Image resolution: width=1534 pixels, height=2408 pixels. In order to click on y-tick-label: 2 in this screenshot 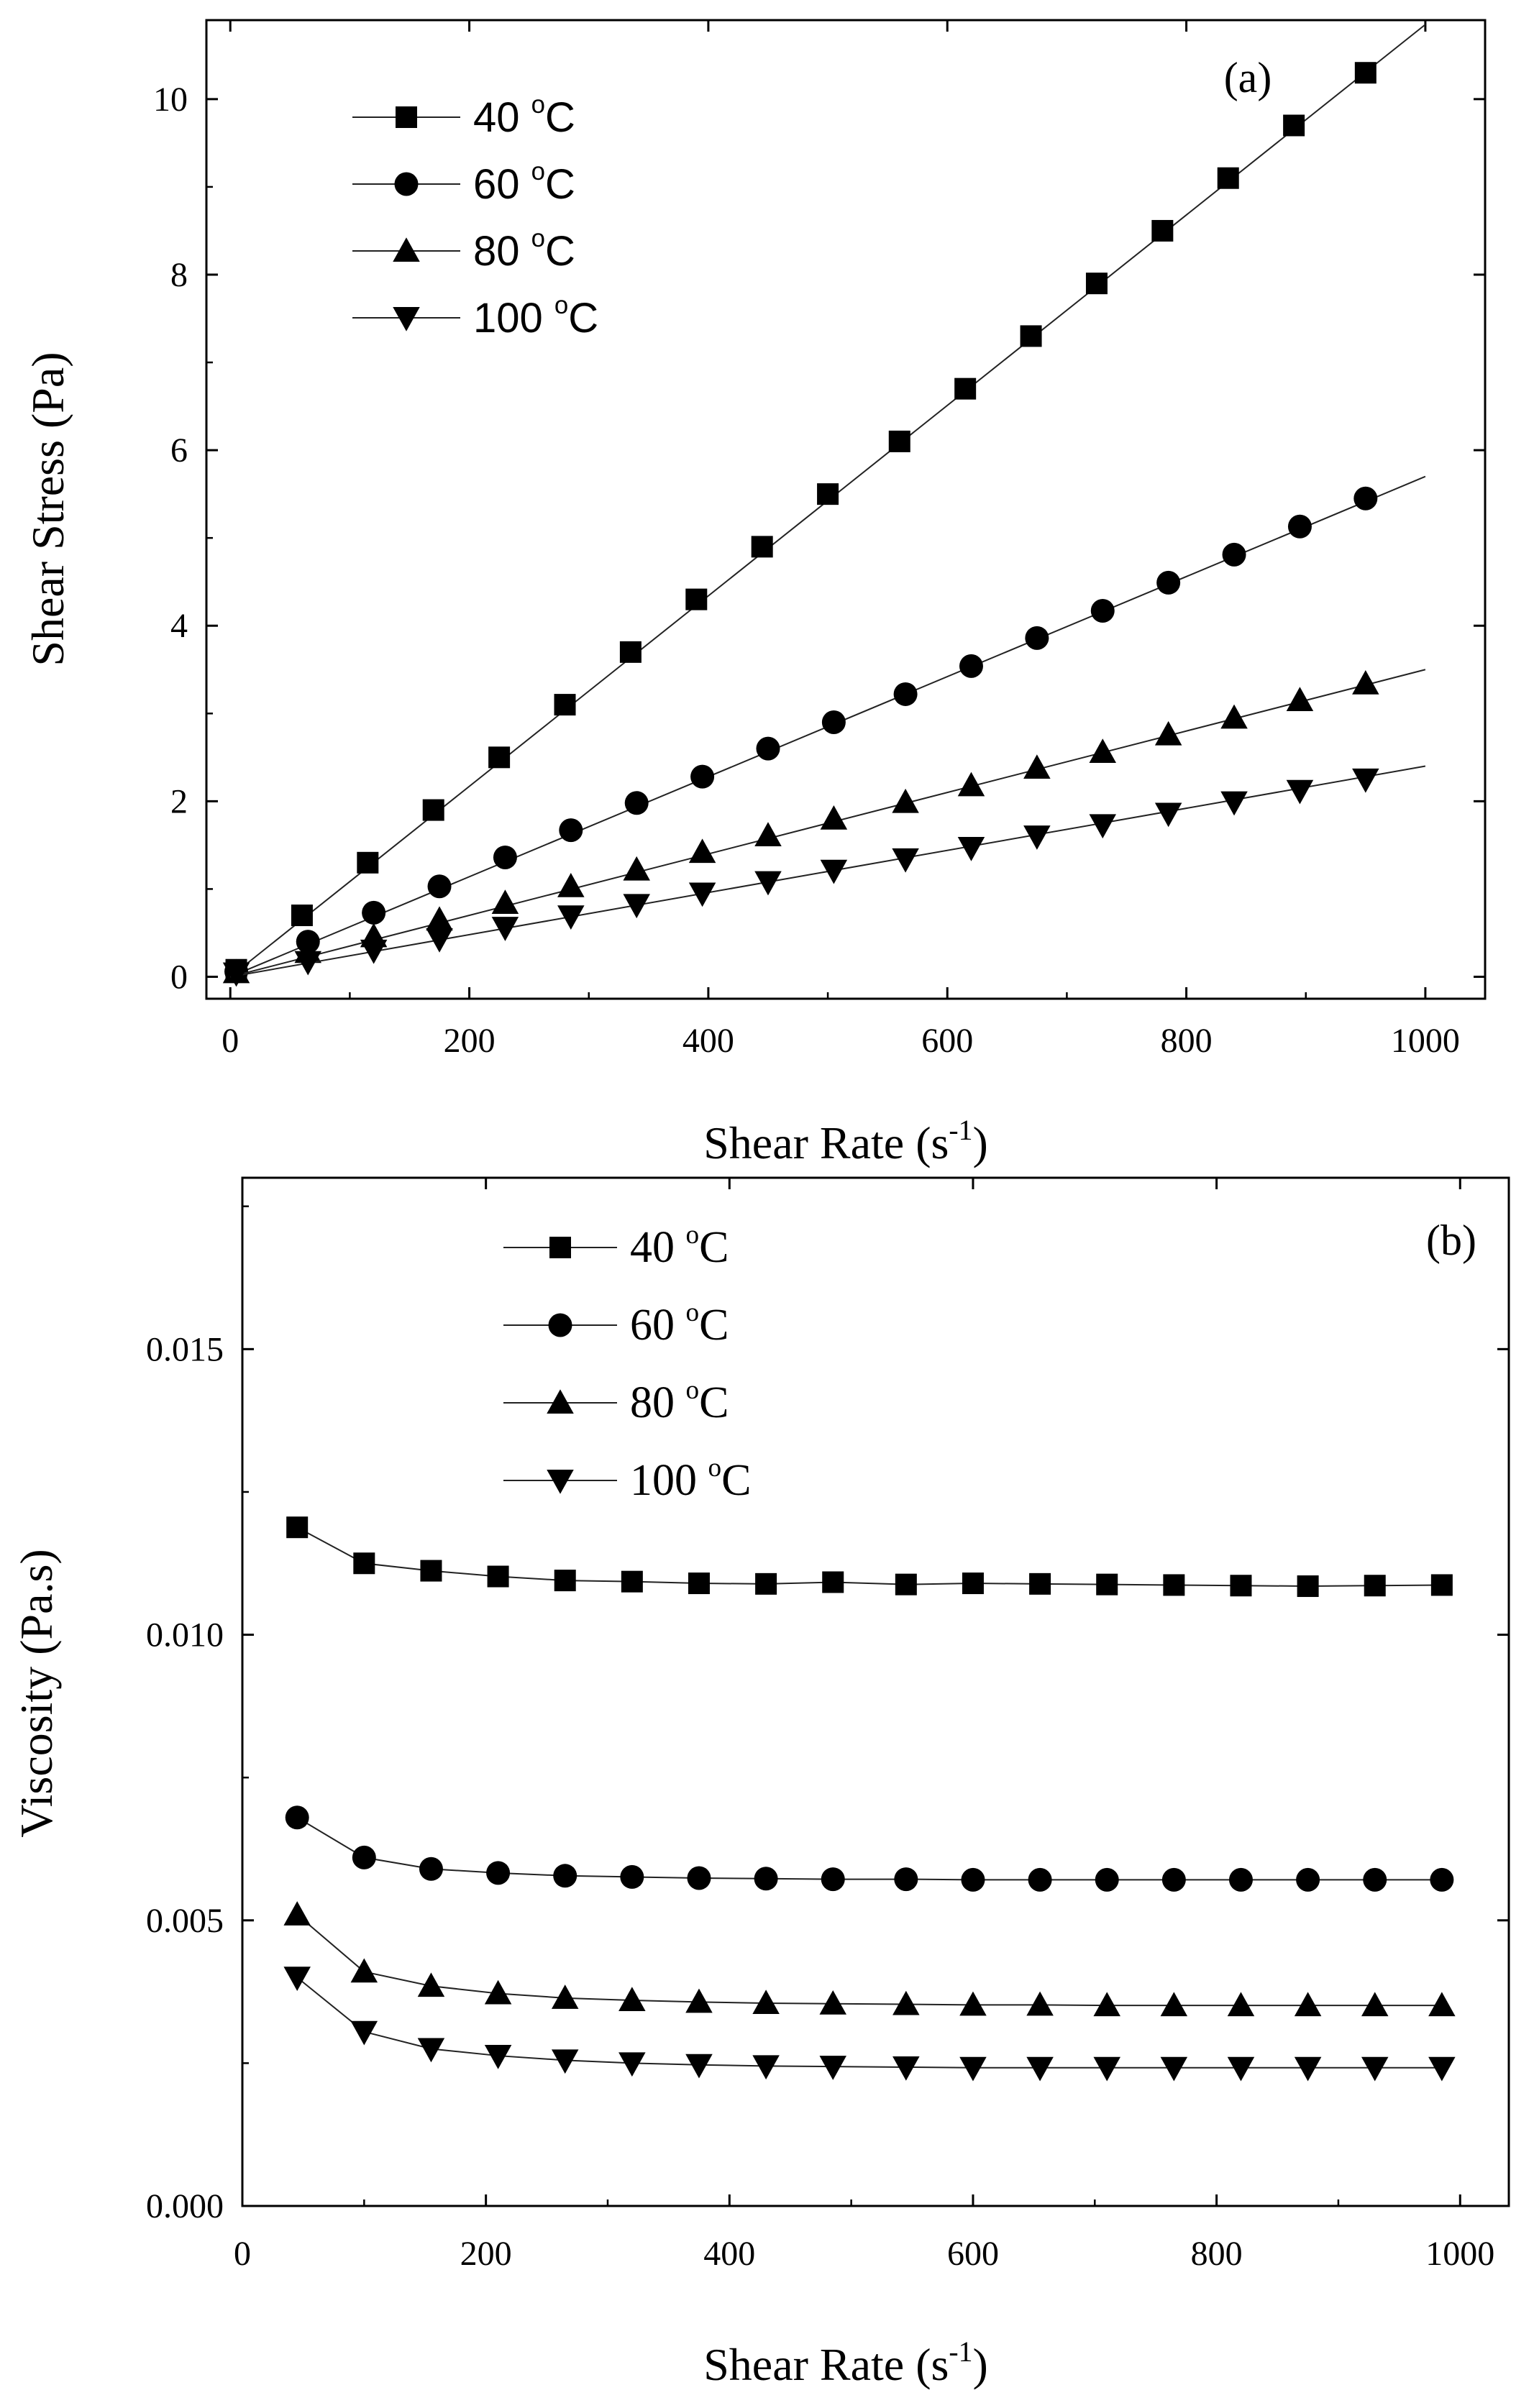, I will do `click(179, 801)`.